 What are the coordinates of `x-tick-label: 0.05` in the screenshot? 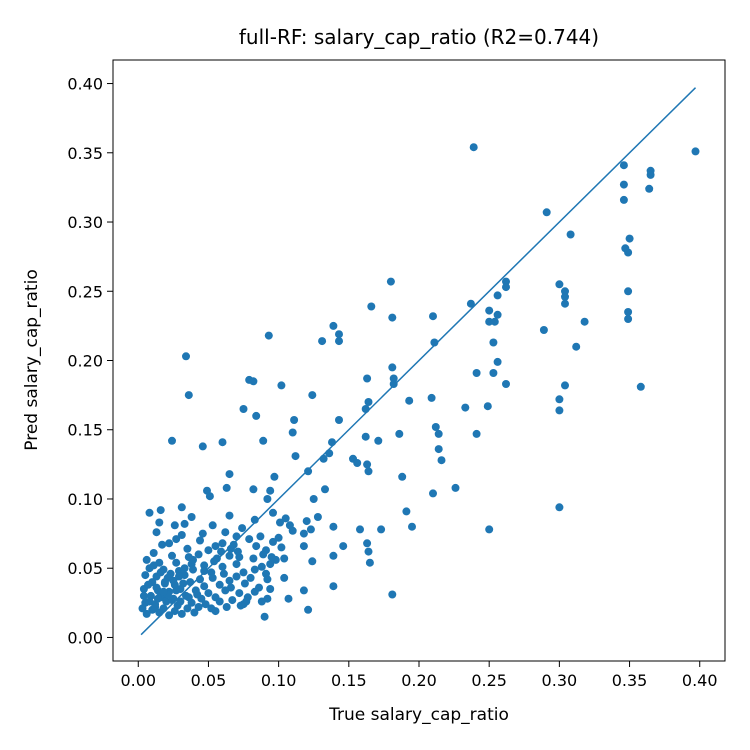 It's located at (209, 680).